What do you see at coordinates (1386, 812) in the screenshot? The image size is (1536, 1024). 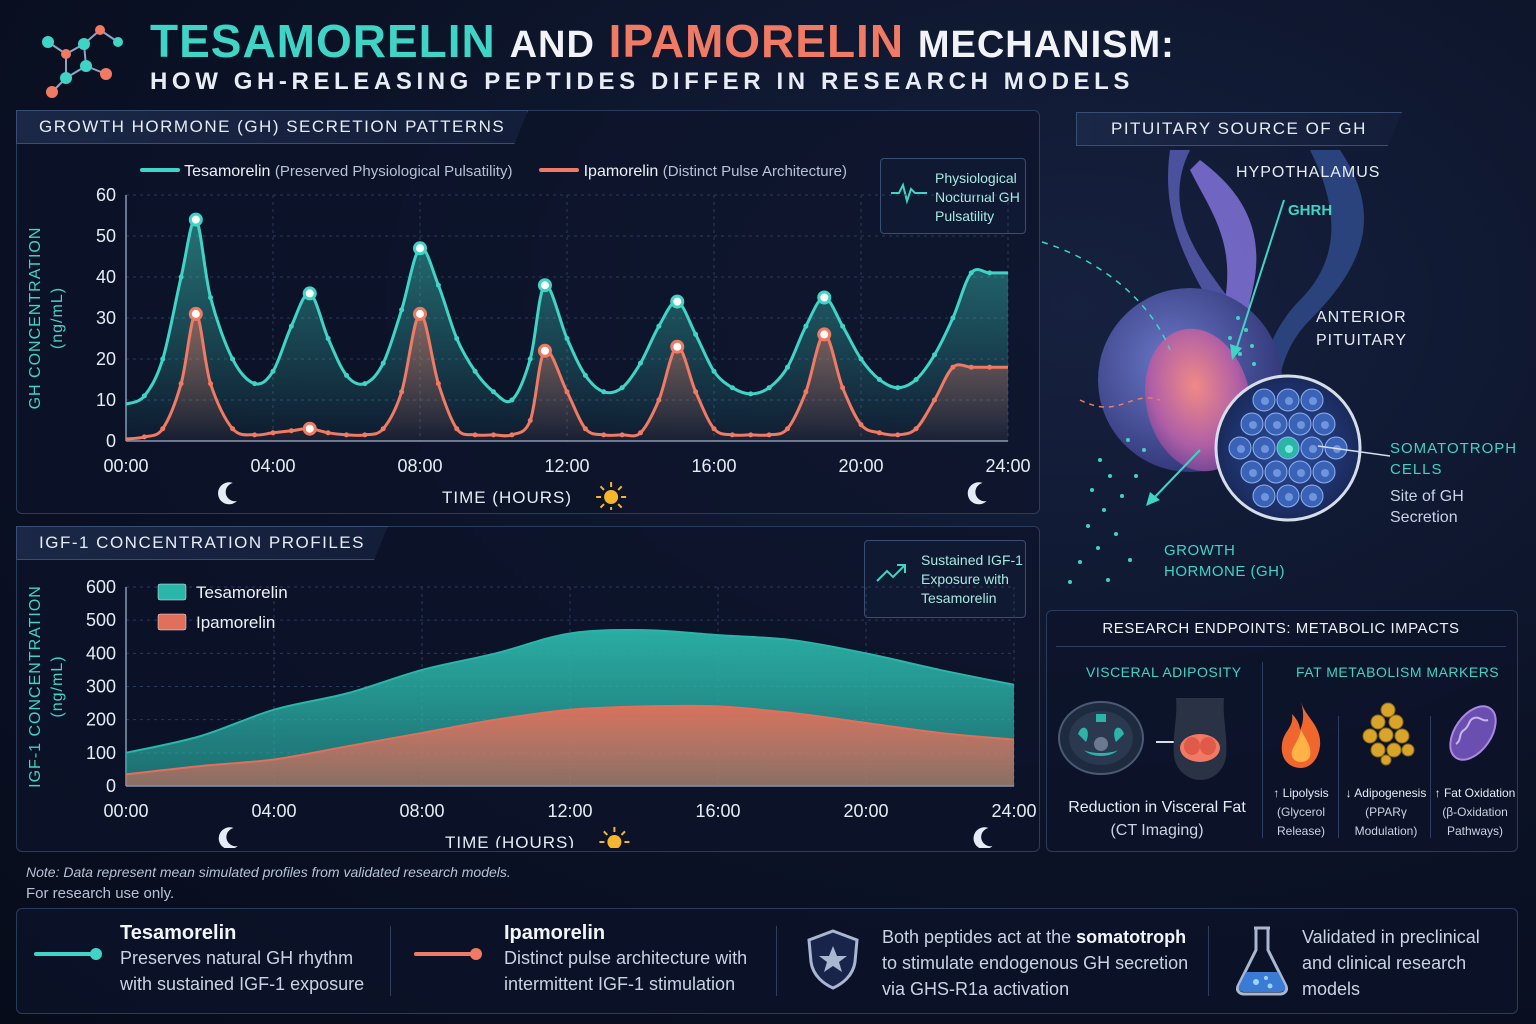 I see `marker-adipogenesis: ↓ Adipogenesis (PPARγ Modulation)` at bounding box center [1386, 812].